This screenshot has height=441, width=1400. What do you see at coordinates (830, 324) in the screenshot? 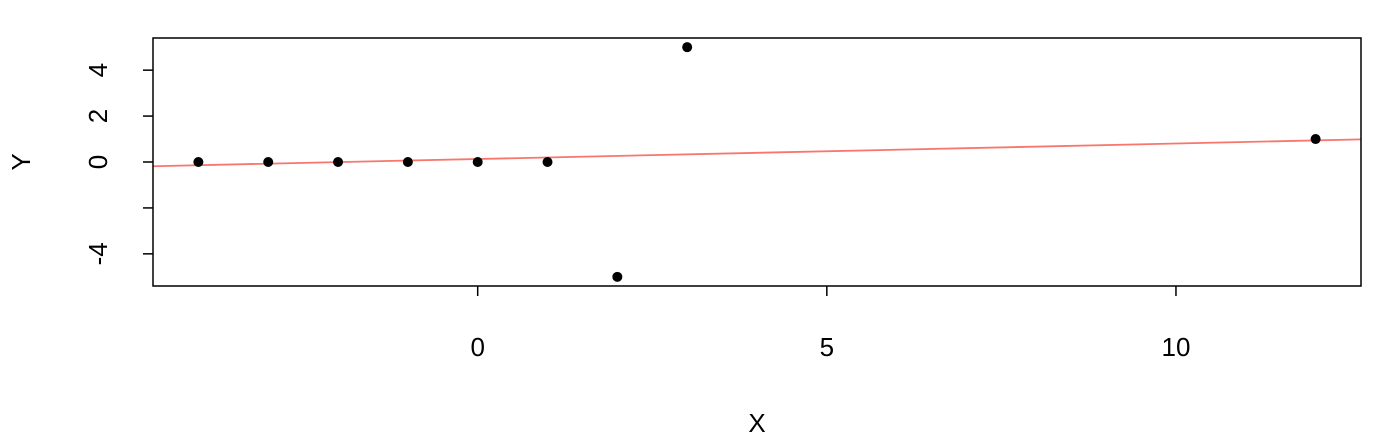
I see `x-axis-ticks: 0 5 10` at bounding box center [830, 324].